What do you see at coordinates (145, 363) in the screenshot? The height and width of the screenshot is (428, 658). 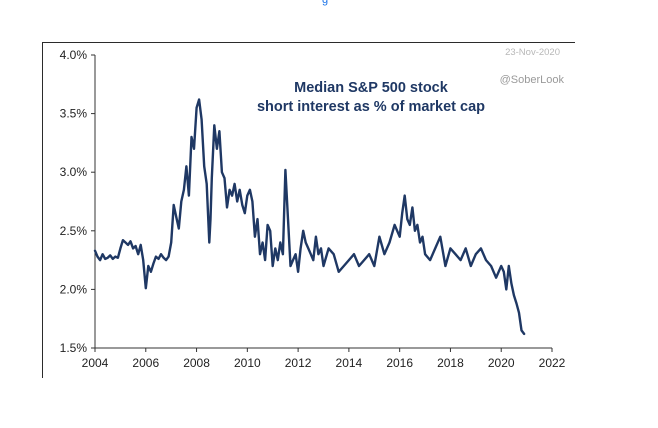 I see `x-tick-label: 2006` at bounding box center [145, 363].